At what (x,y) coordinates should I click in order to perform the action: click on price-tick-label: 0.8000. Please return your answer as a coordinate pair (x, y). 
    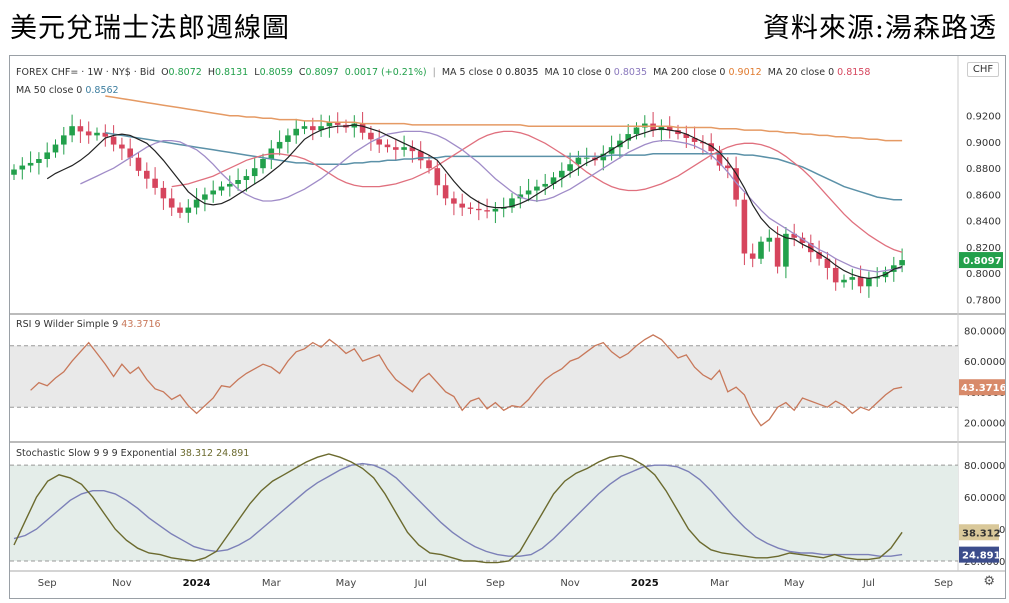
    Looking at the image, I should click on (983, 274).